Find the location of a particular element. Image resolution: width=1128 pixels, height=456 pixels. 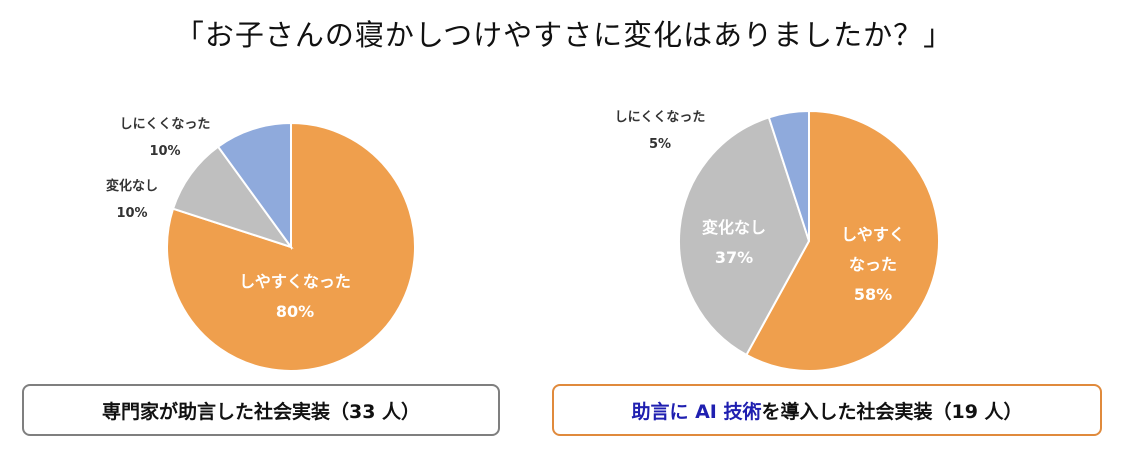

pie-label-1-1-0: 変化なし is located at coordinates (734, 227).